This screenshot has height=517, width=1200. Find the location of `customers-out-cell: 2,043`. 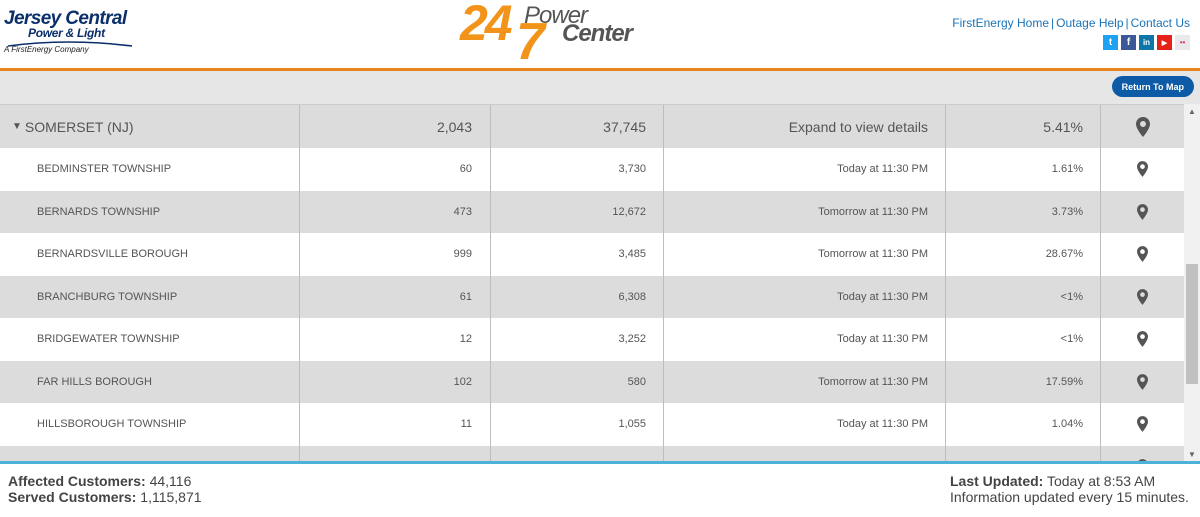

customers-out-cell: 2,043 is located at coordinates (395, 126).